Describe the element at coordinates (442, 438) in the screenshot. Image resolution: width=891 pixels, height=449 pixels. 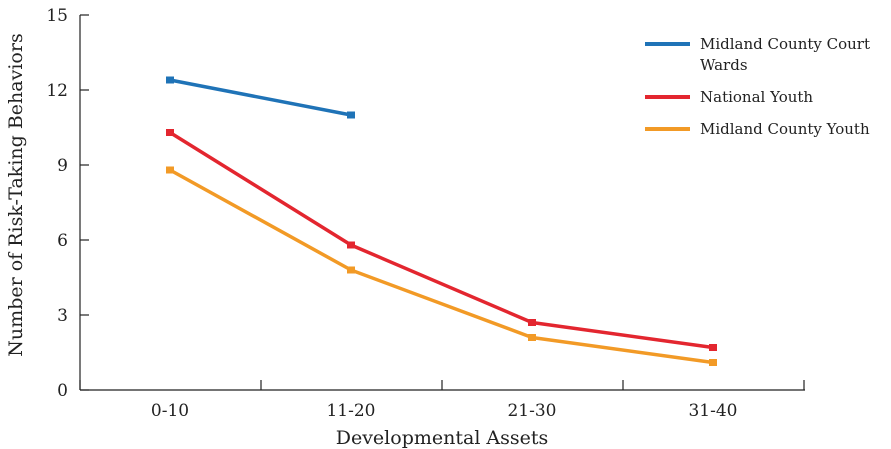
I see `x-axis-title: Developmental Assets` at that location.